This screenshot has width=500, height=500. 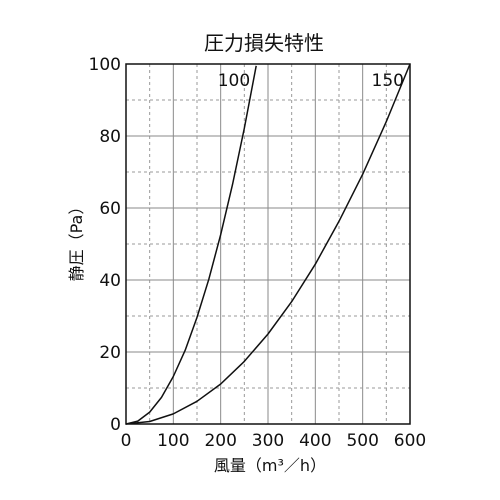 What do you see at coordinates (270, 465) in the screenshot?
I see `x-axis-title: 風量（m³／h）` at bounding box center [270, 465].